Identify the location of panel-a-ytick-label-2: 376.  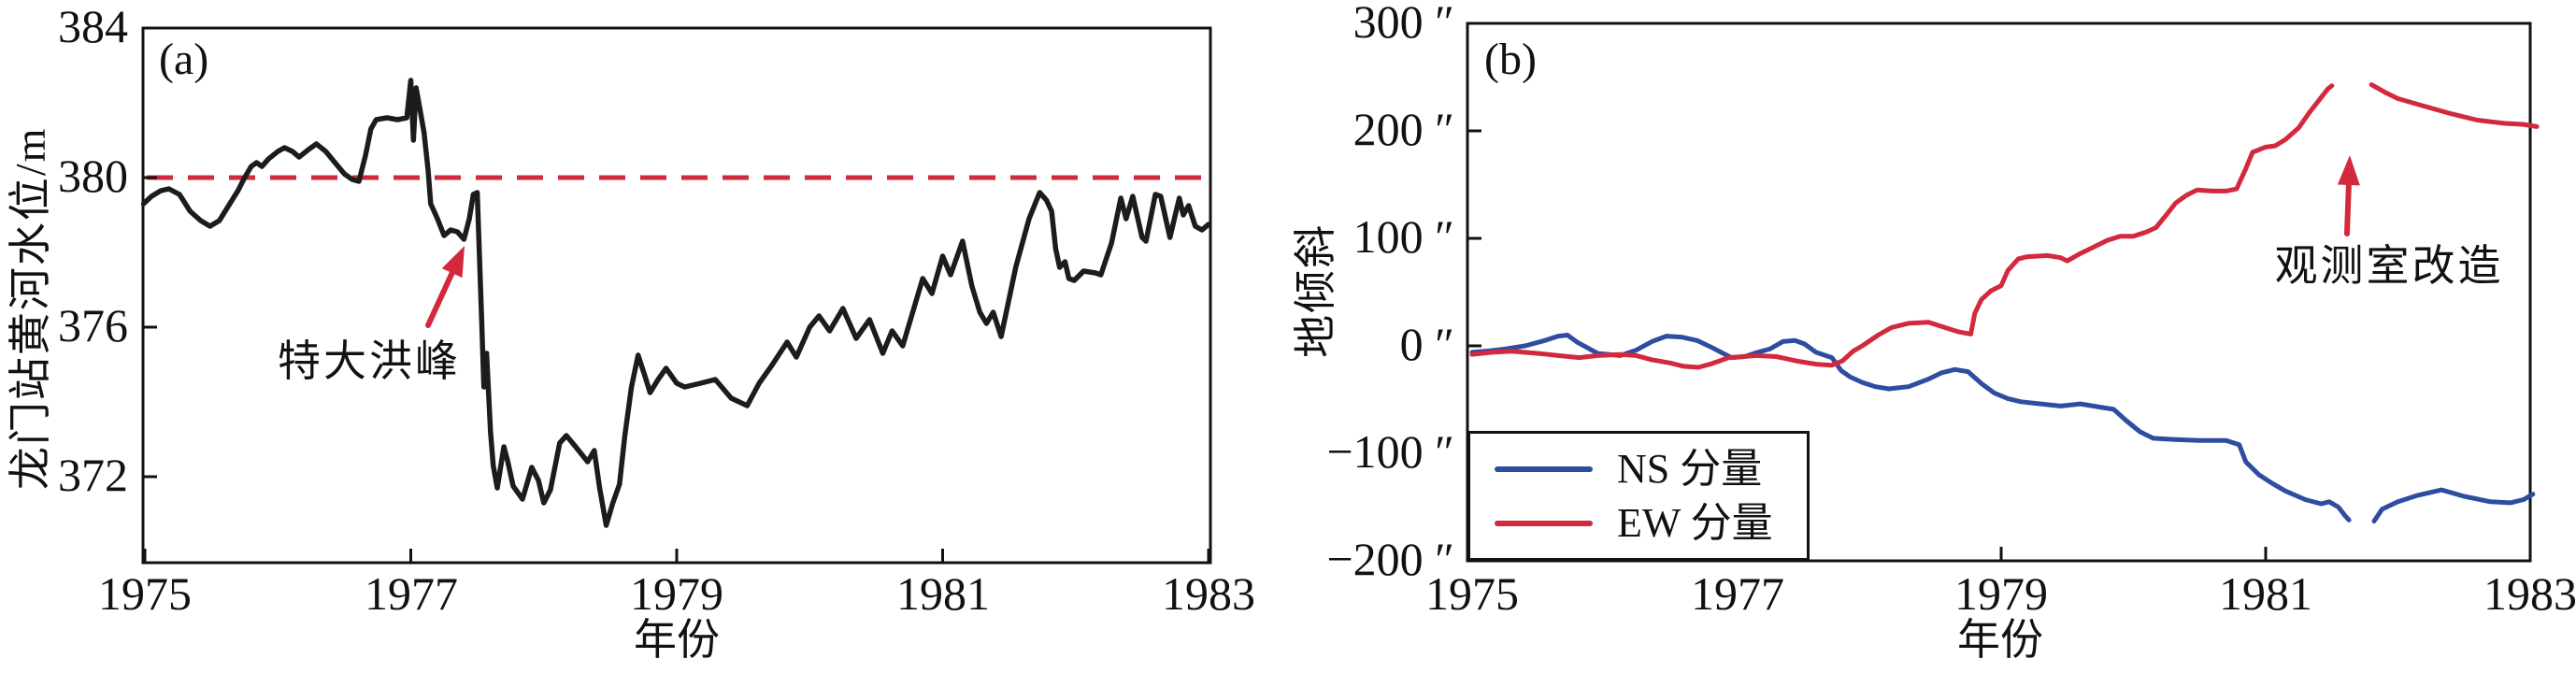
(93, 325).